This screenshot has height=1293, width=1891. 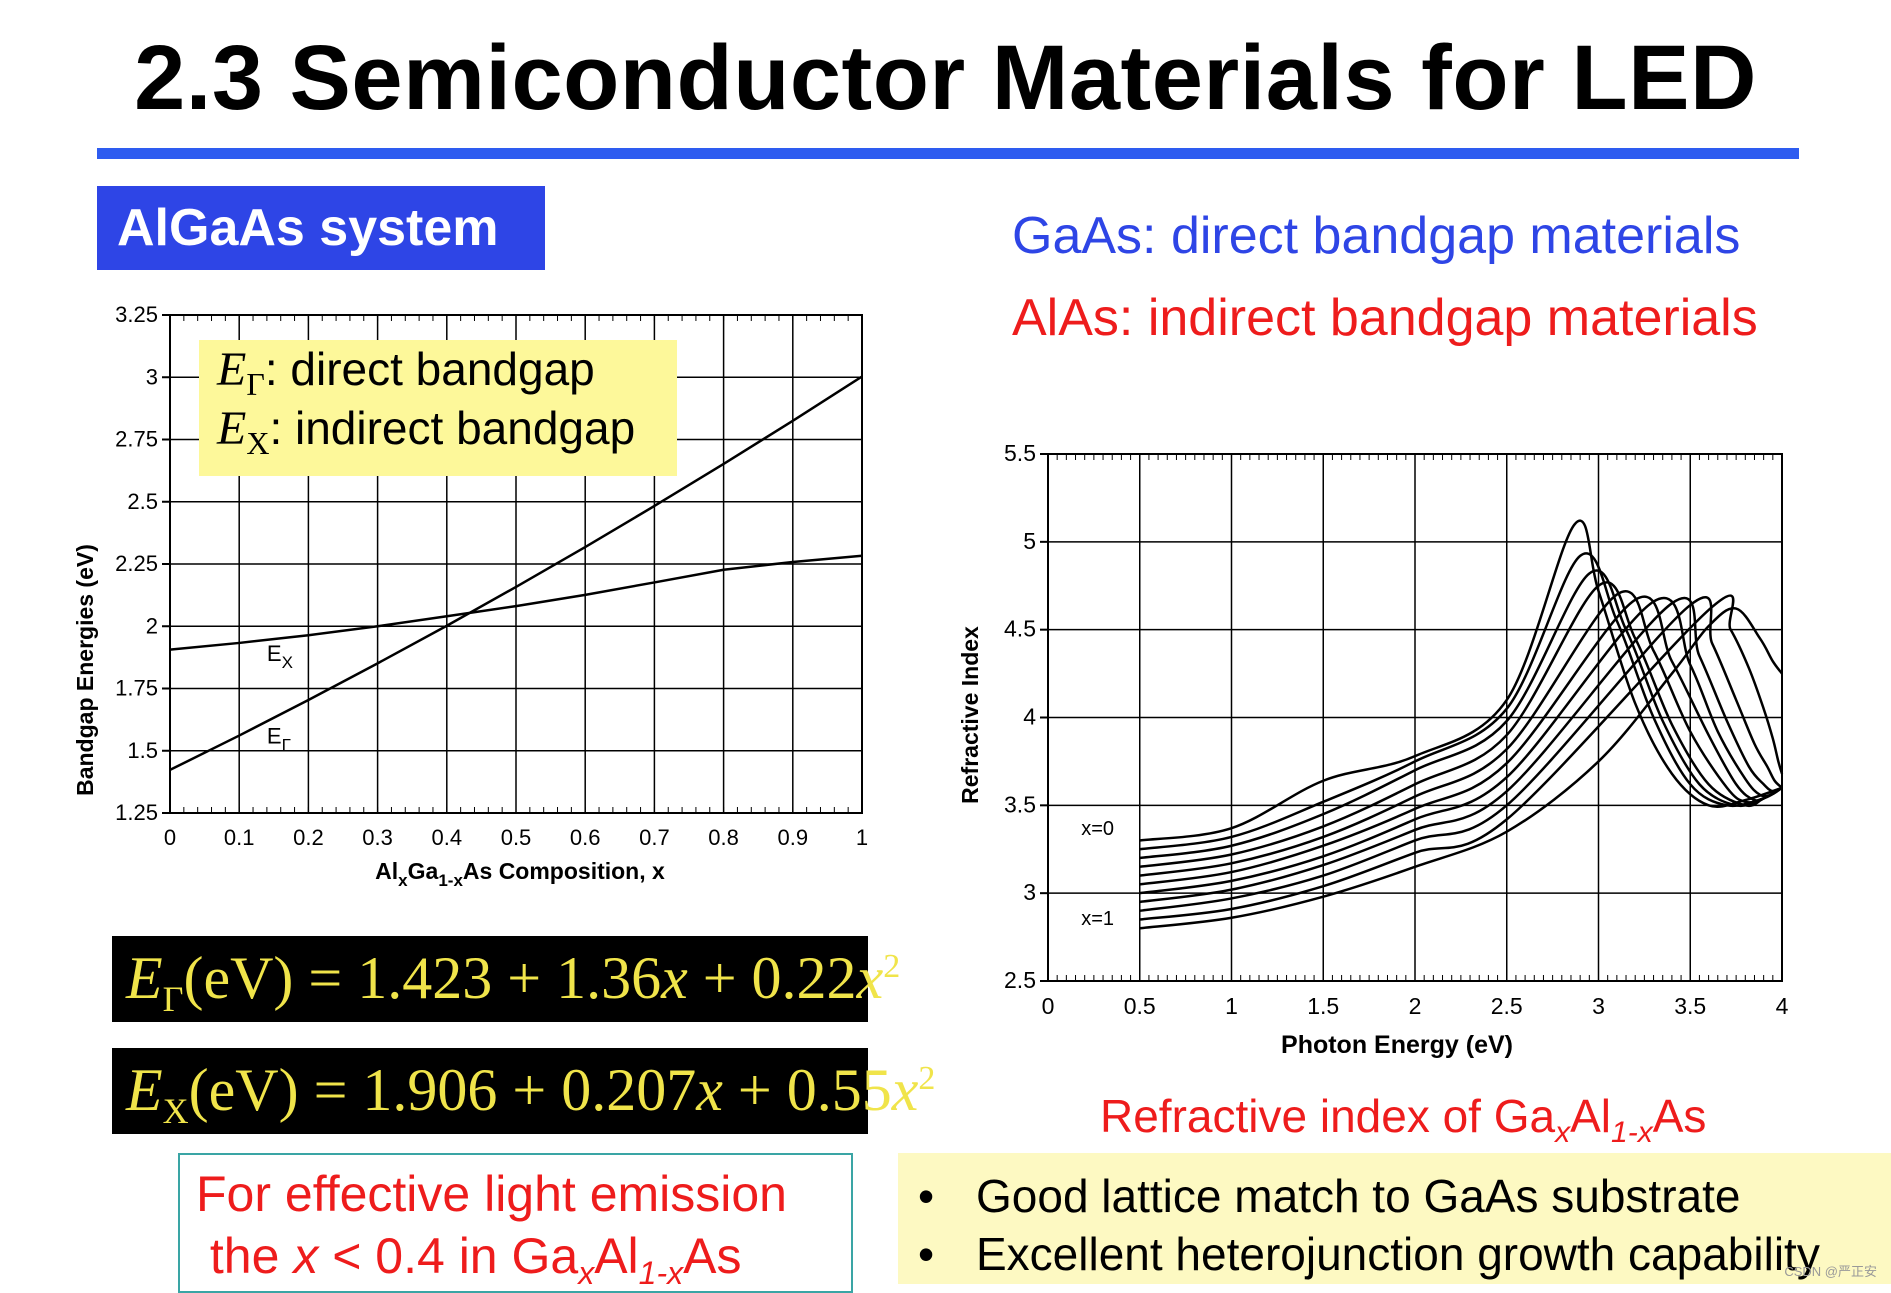 What do you see at coordinates (239, 837) in the screenshot?
I see `x-tick-label: 0.1` at bounding box center [239, 837].